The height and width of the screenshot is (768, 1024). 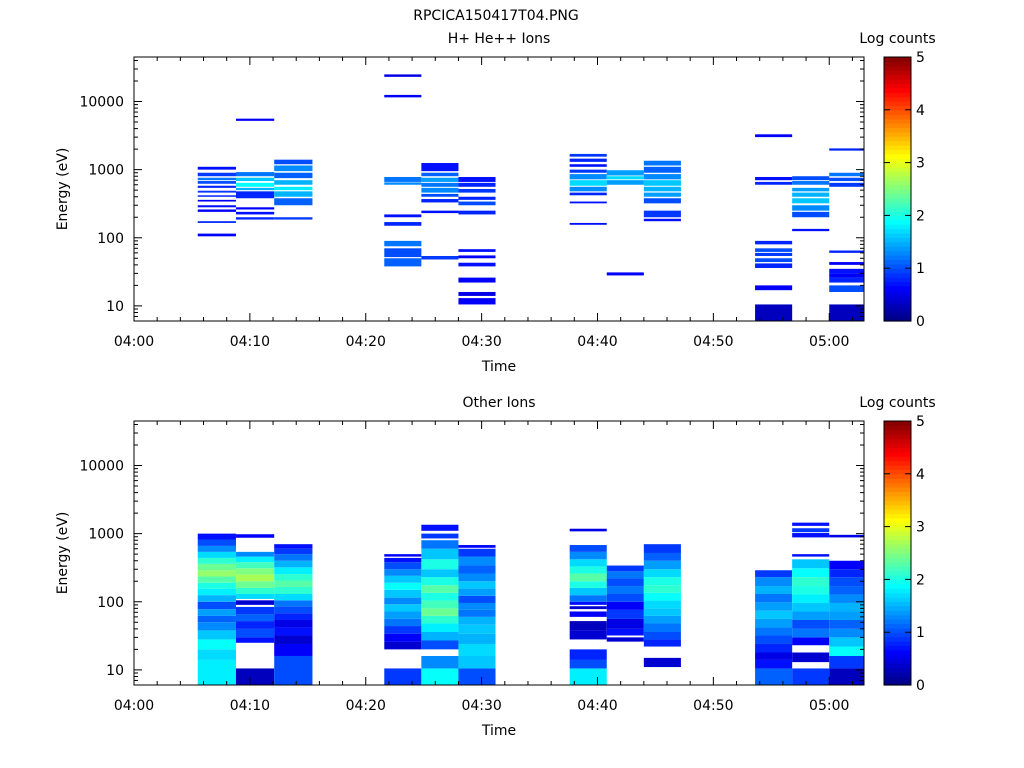 I want to click on x-axis-label: Time, so click(x=498, y=731).